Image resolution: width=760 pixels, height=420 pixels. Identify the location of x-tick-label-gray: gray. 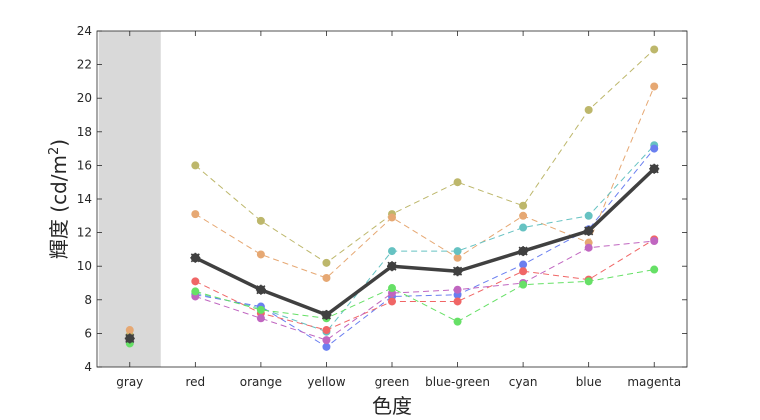
(129, 382).